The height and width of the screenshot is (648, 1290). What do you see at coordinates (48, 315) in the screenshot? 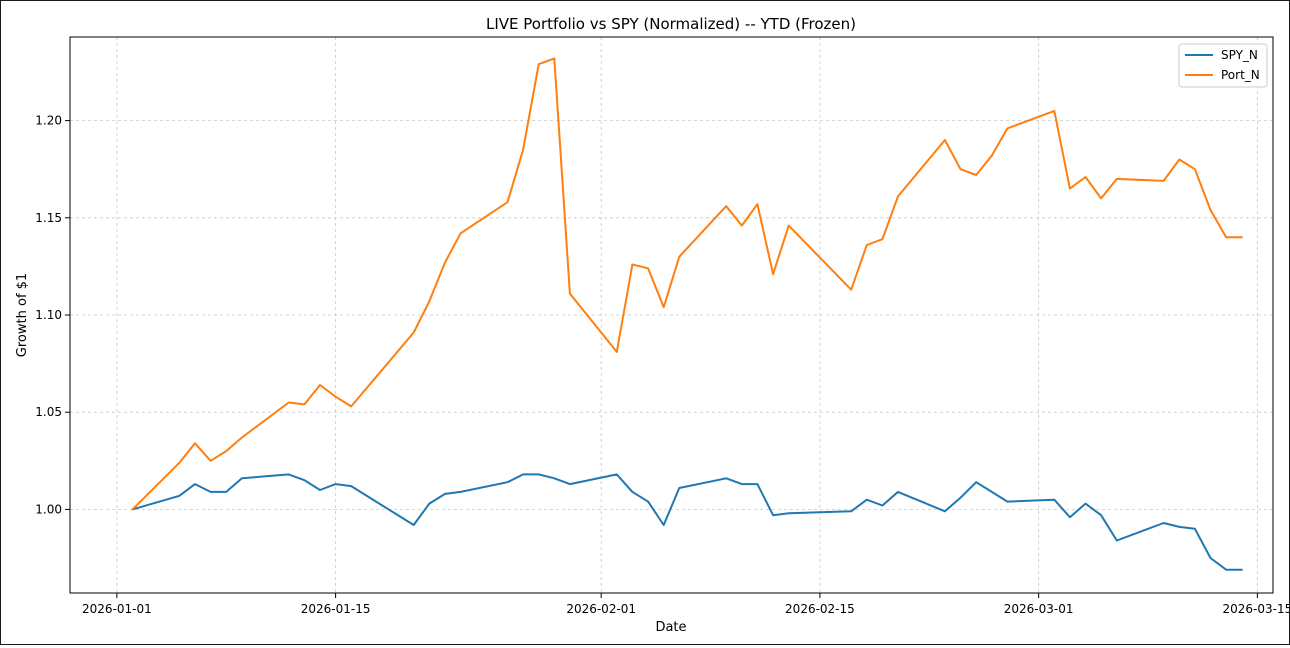
I see `y-tick-label: 1.10` at bounding box center [48, 315].